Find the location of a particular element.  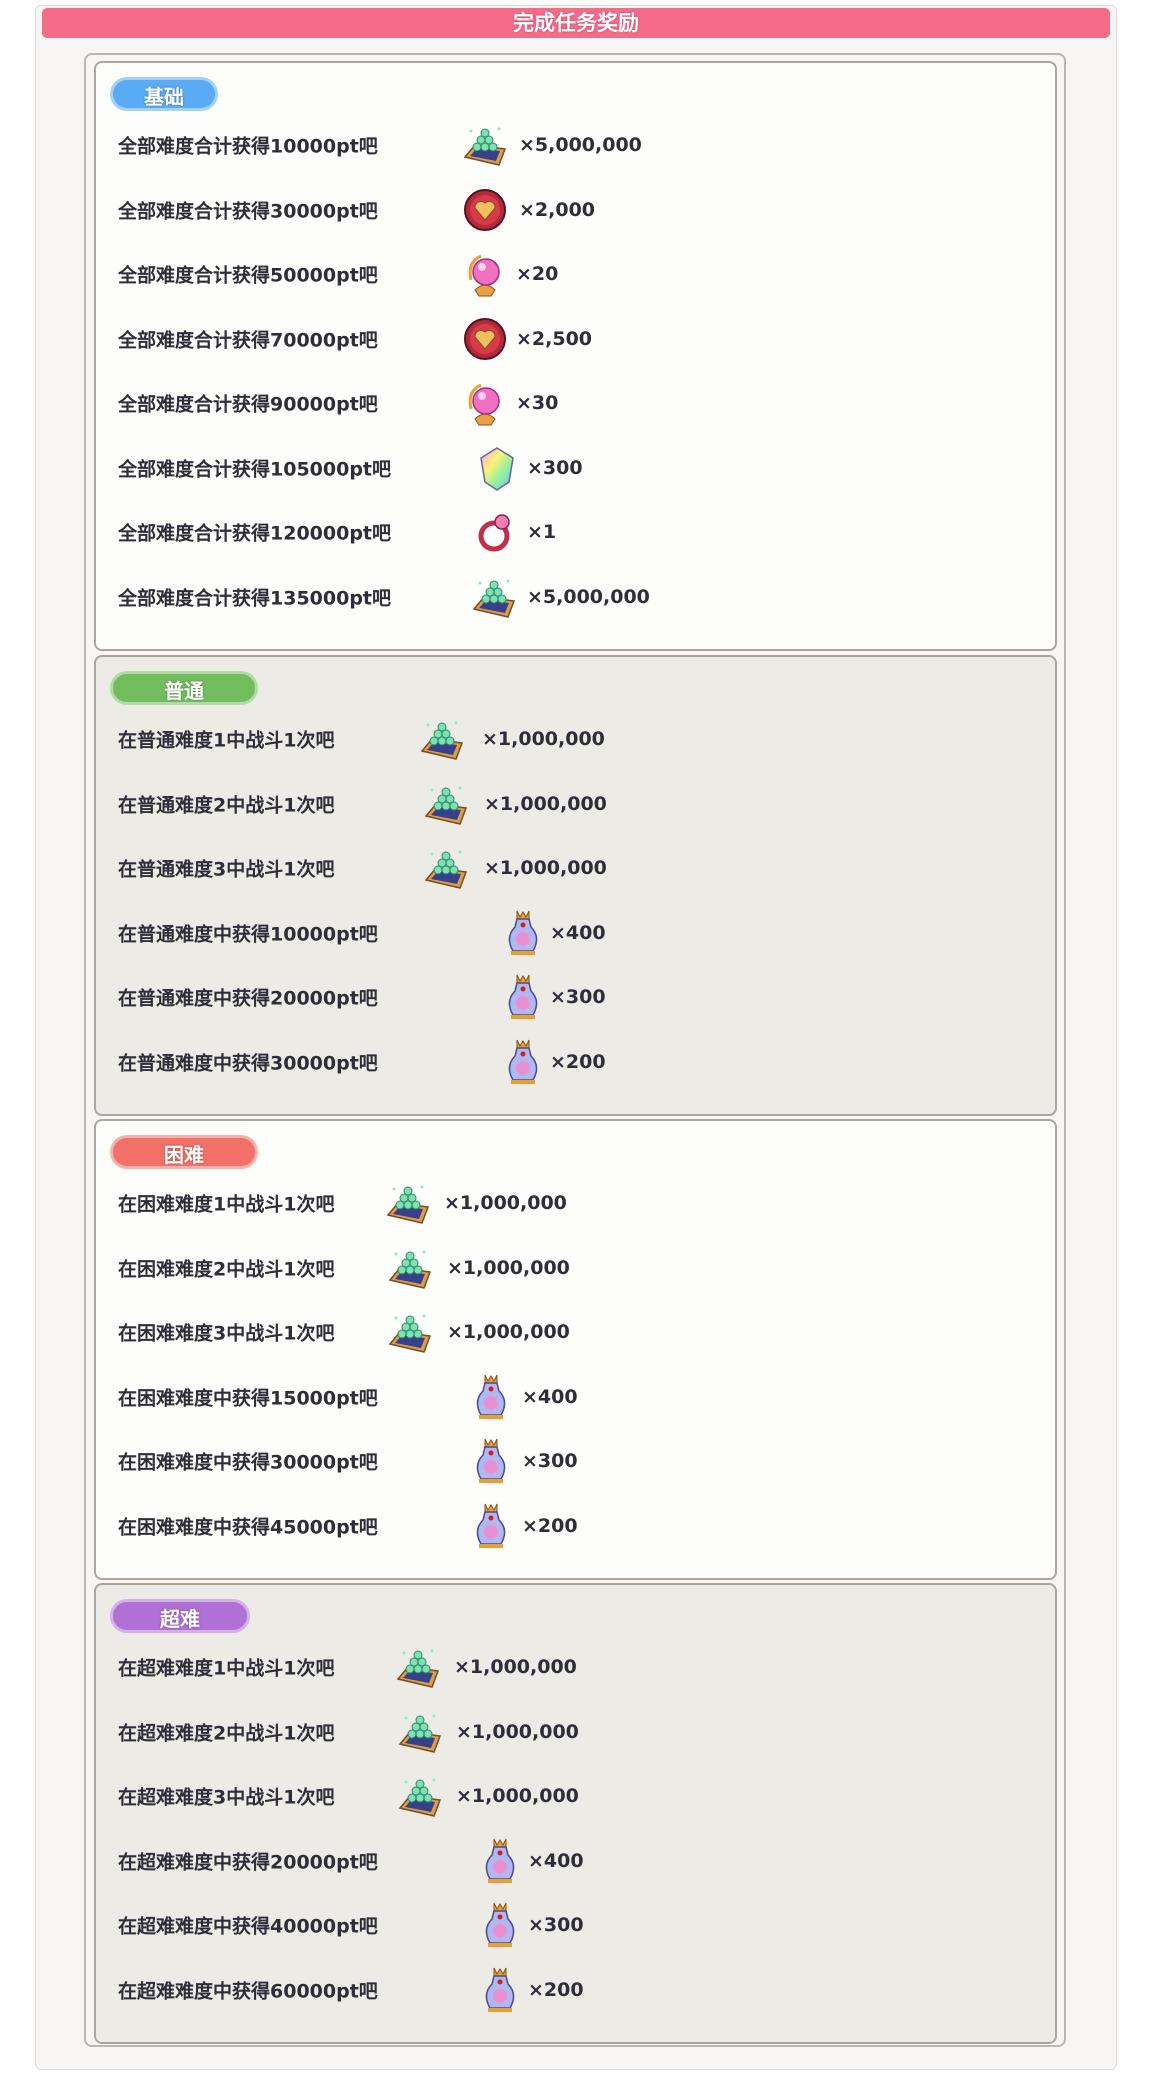

task-row: 在超难难度1中战斗1次吧 ×1,000,000 is located at coordinates (575, 1667).